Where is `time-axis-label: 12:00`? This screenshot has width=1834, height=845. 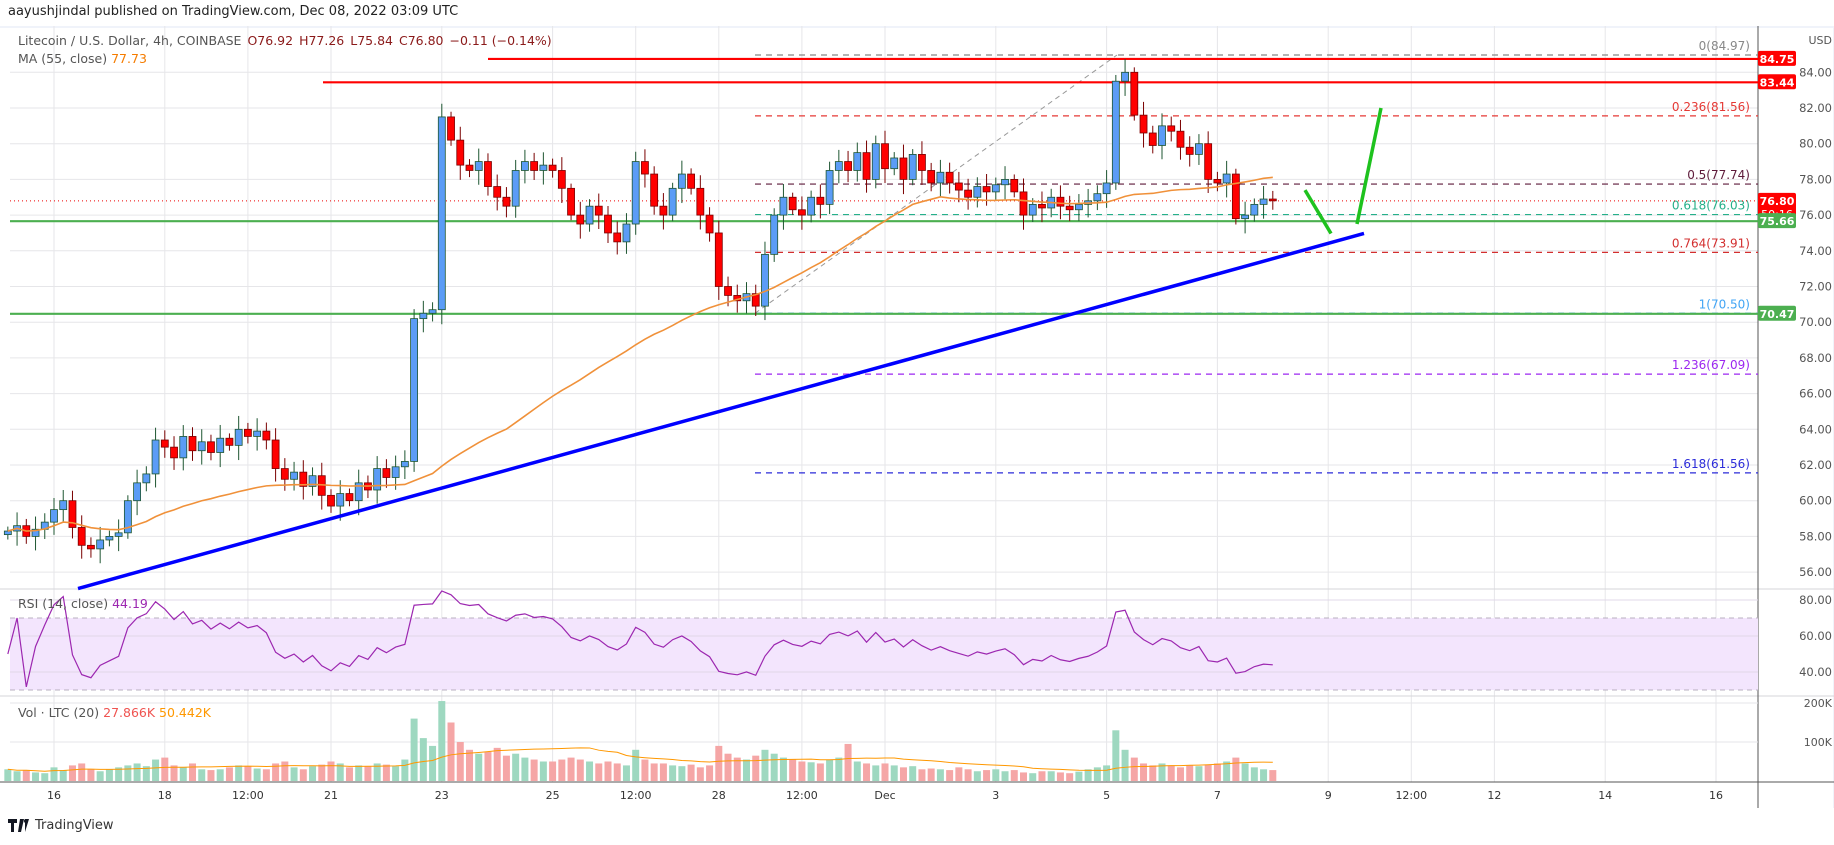 time-axis-label: 12:00 is located at coordinates (1411, 795).